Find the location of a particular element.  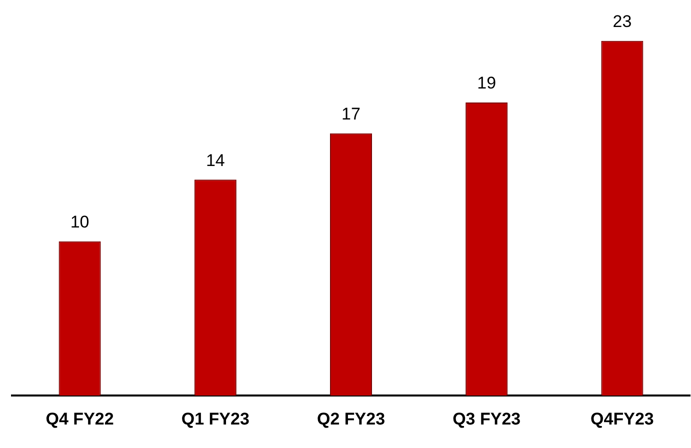

x-tick-label: Q4FY23 is located at coordinates (622, 418).